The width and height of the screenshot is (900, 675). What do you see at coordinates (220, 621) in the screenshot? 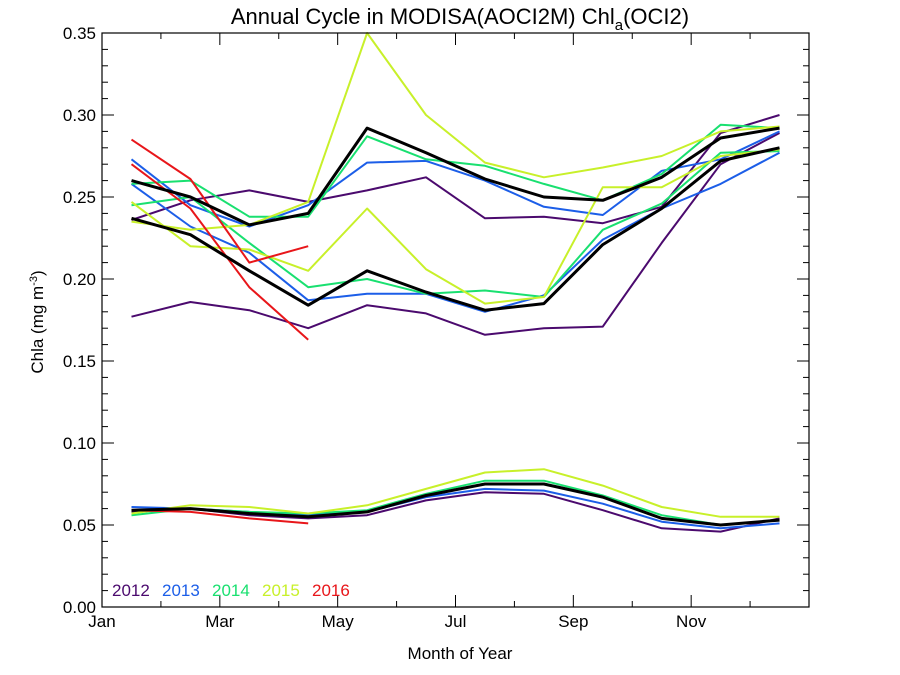
I see `x-tick-label: Mar` at bounding box center [220, 621].